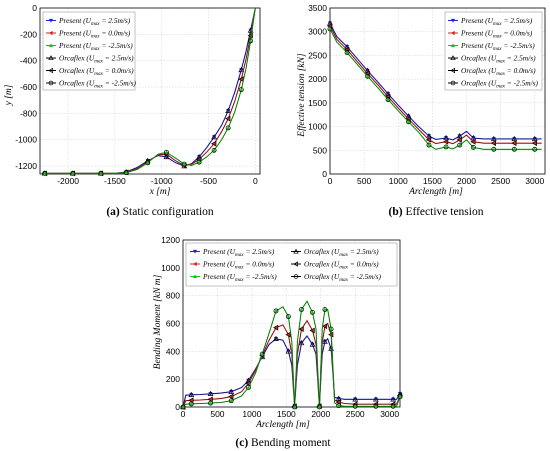 The height and width of the screenshot is (451, 550). Describe the element at coordinates (317, 8) in the screenshot. I see `y-tick-label: 3500` at that location.